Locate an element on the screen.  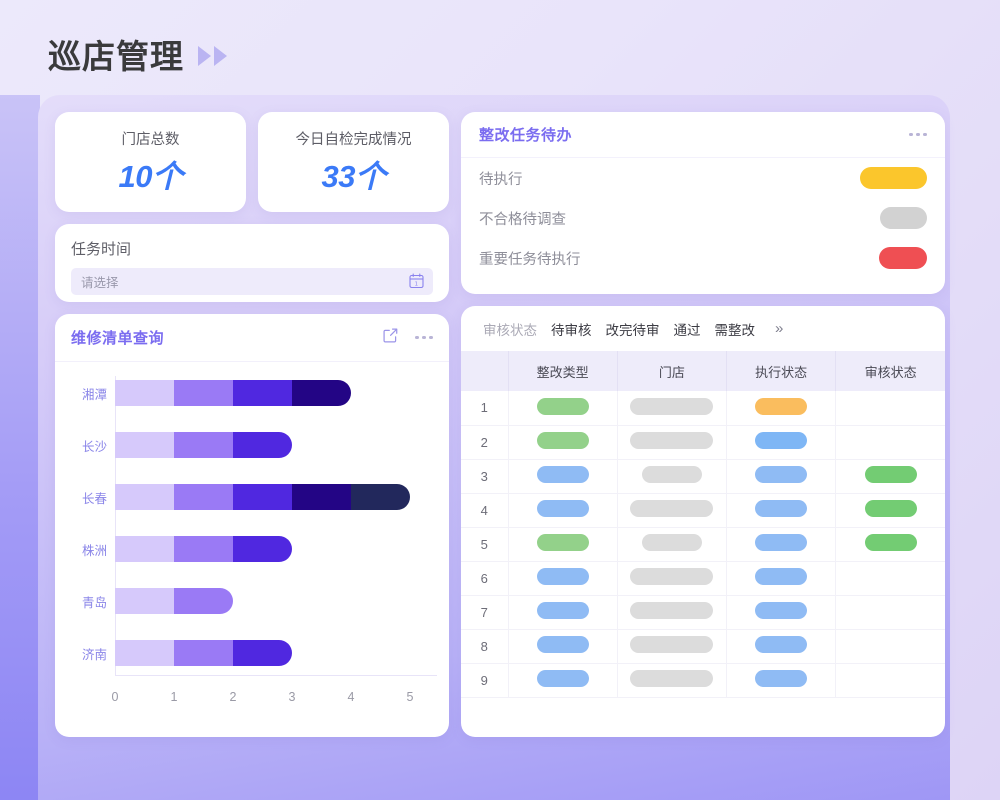
table-row: 6 is located at coordinates (703, 578).